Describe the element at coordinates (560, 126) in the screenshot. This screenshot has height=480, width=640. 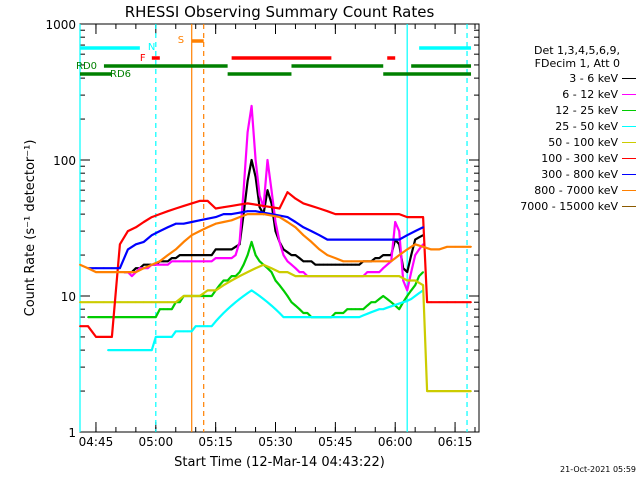
I see `legend-item: 25 - 50 keV` at that location.